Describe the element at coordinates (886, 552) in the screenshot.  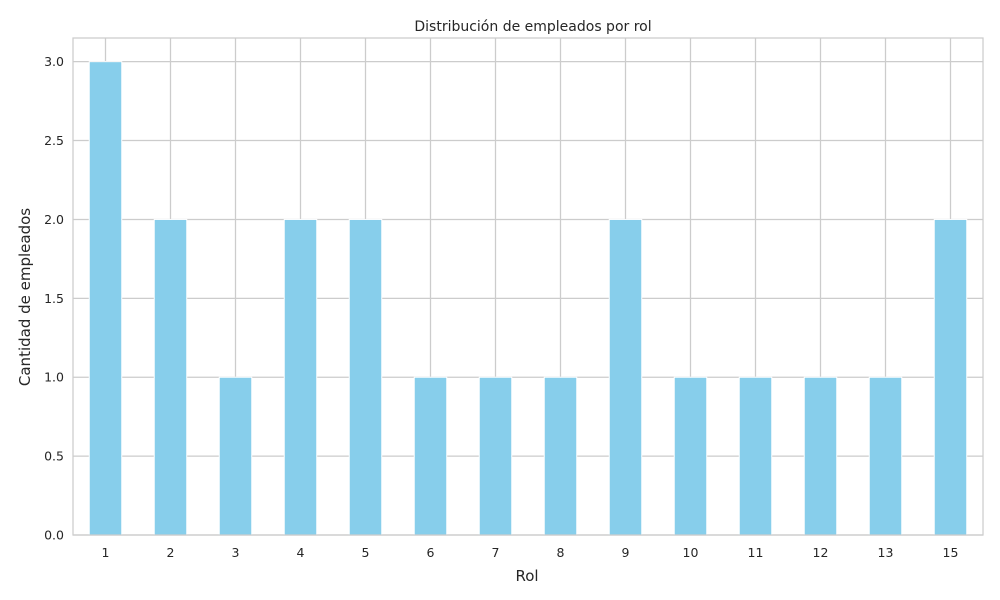
I see `x-tick-label: 13` at that location.